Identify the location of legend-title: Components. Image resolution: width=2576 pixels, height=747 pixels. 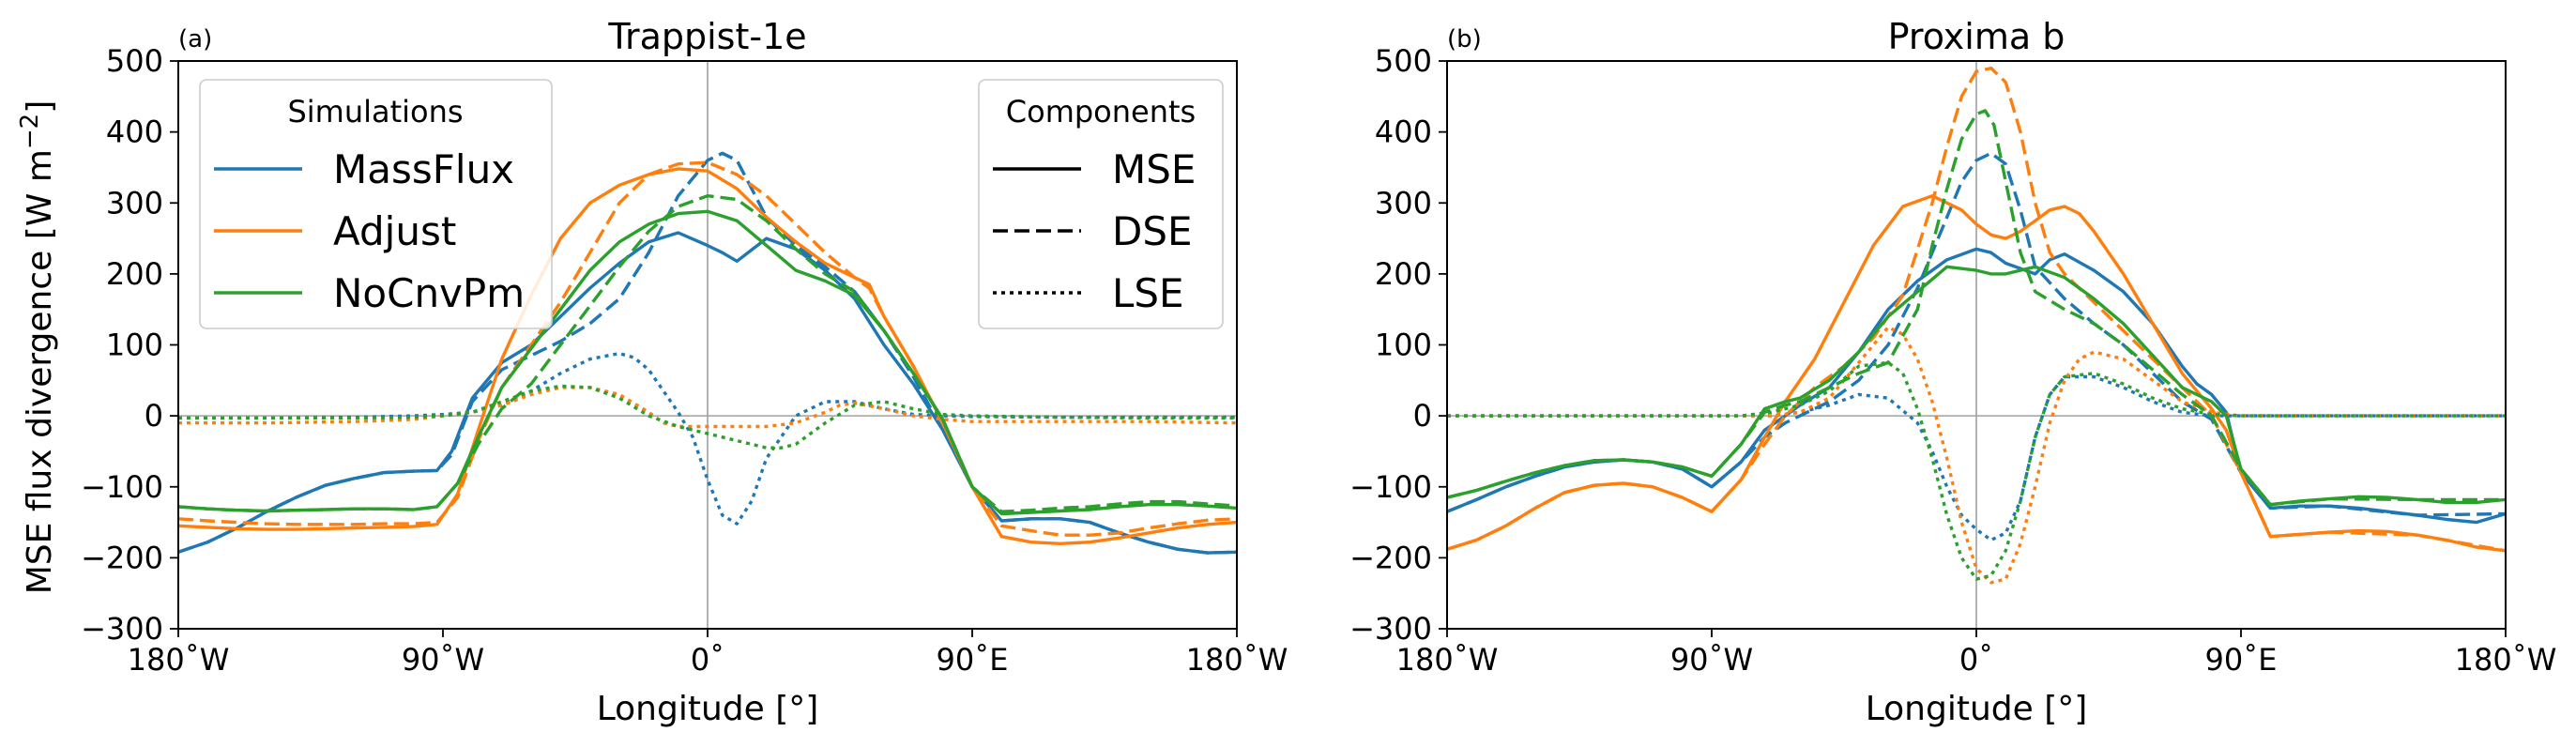
(1101, 112).